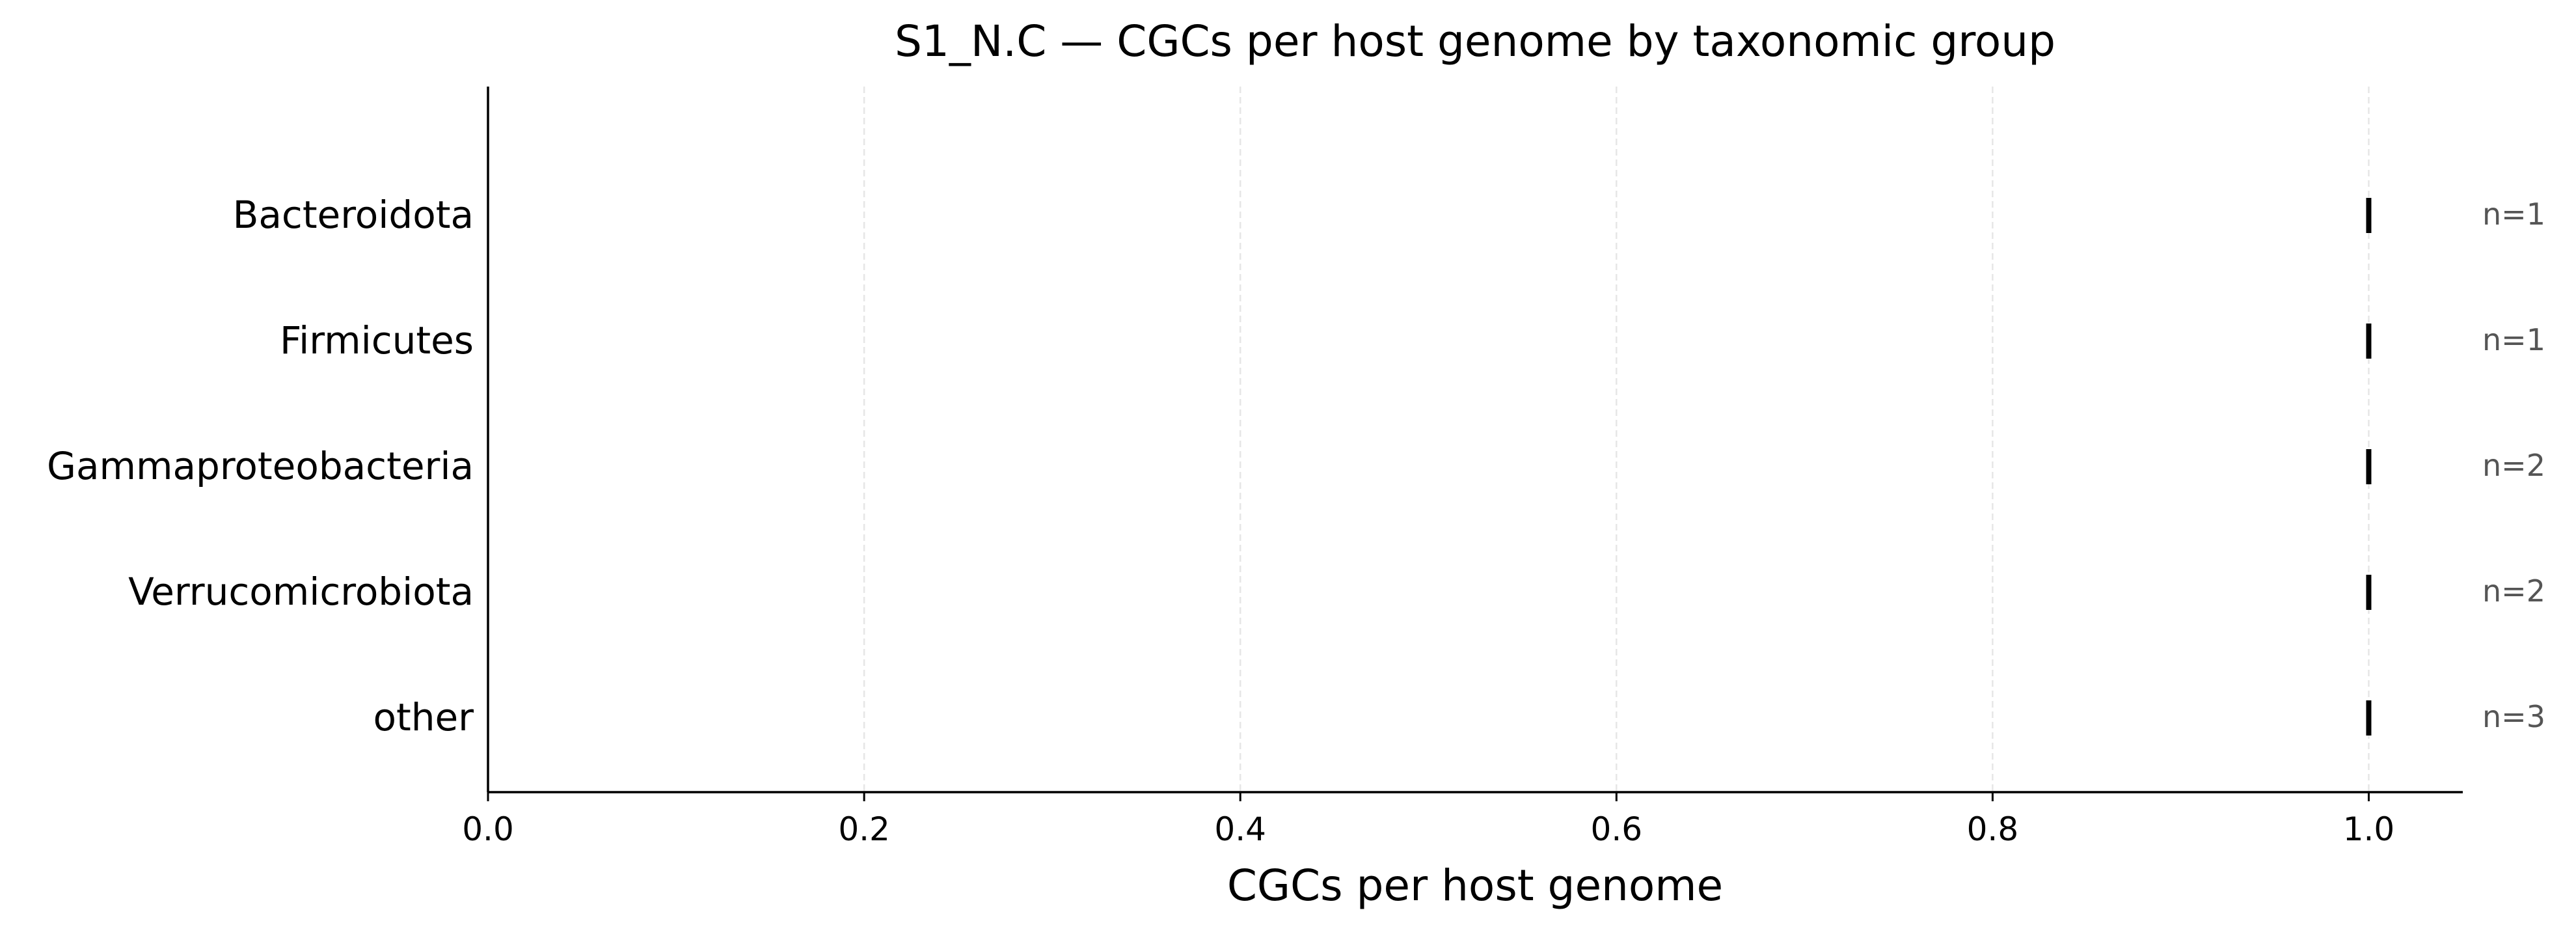 The image size is (2576, 936). I want to click on x-tick-label: 0.4, so click(1240, 829).